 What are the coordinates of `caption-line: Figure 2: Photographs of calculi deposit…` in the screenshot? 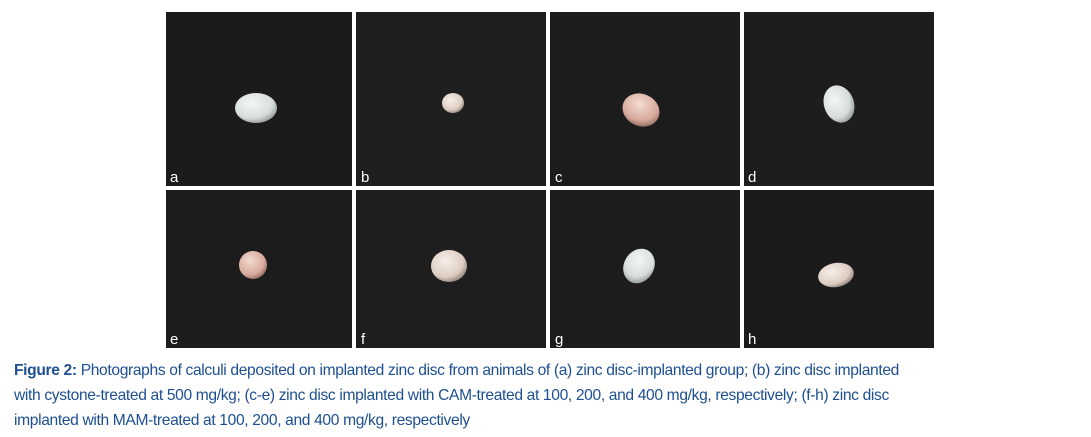 It's located at (551, 370).